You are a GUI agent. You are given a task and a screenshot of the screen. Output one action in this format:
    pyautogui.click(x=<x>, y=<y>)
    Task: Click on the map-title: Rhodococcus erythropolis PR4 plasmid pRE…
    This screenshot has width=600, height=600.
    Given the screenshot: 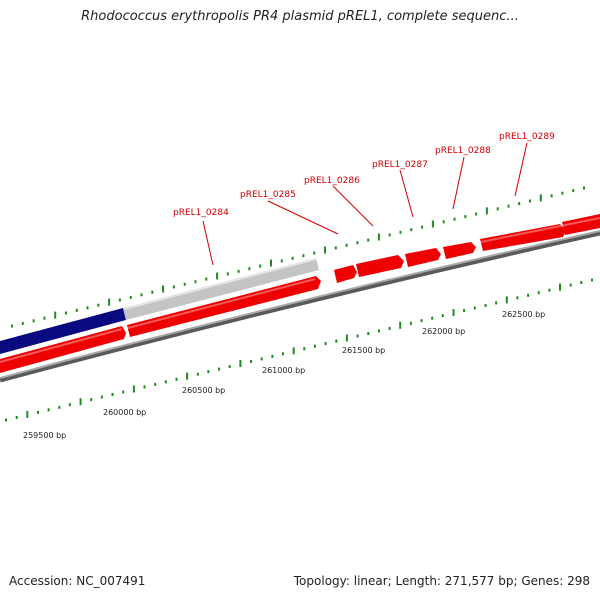 What is the action you would take?
    pyautogui.click(x=300, y=16)
    